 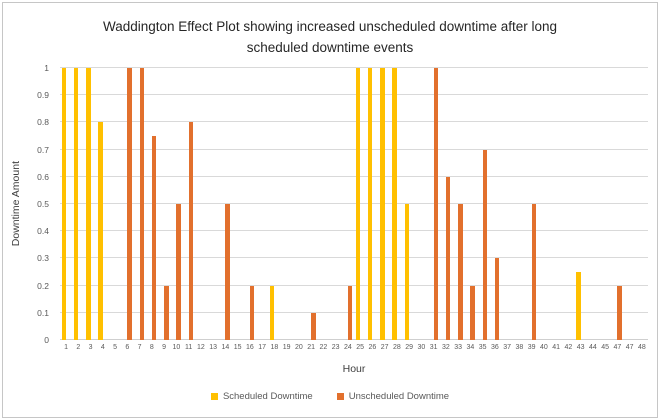 I want to click on x-tick-label: 36, so click(x=494, y=347).